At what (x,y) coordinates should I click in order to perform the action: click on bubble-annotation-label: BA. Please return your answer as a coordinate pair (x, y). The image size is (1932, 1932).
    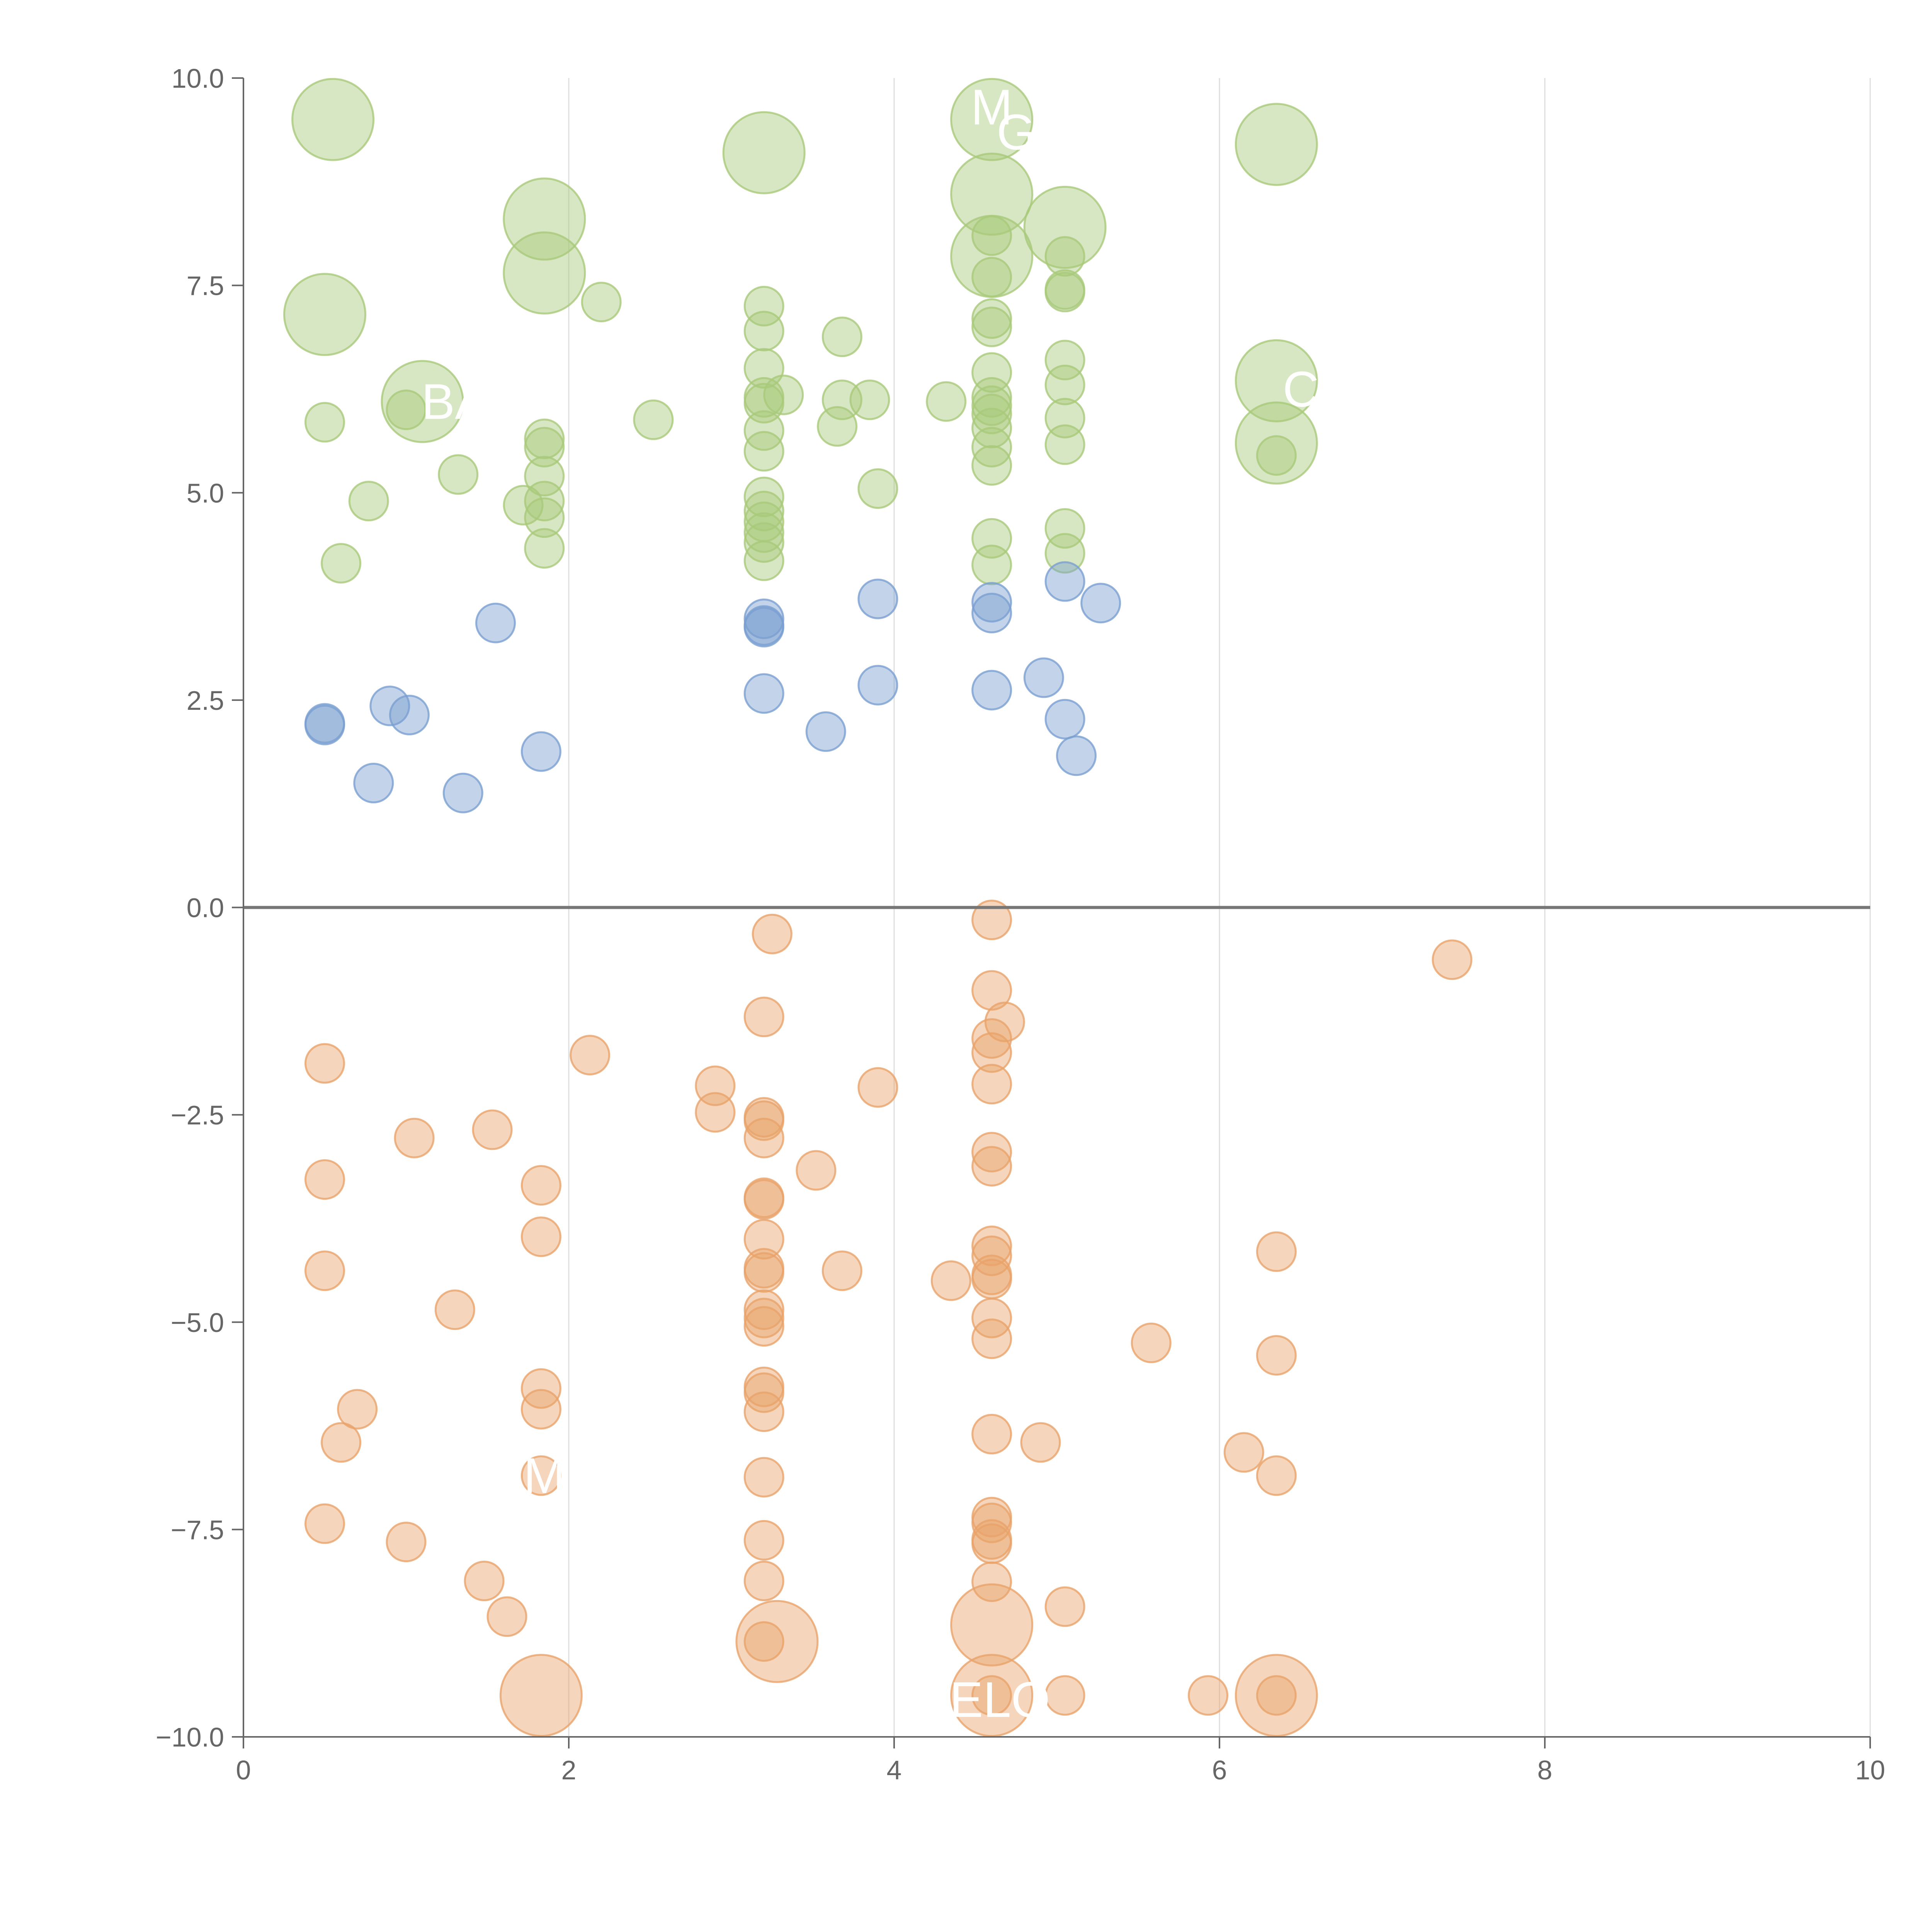
    Looking at the image, I should click on (456, 401).